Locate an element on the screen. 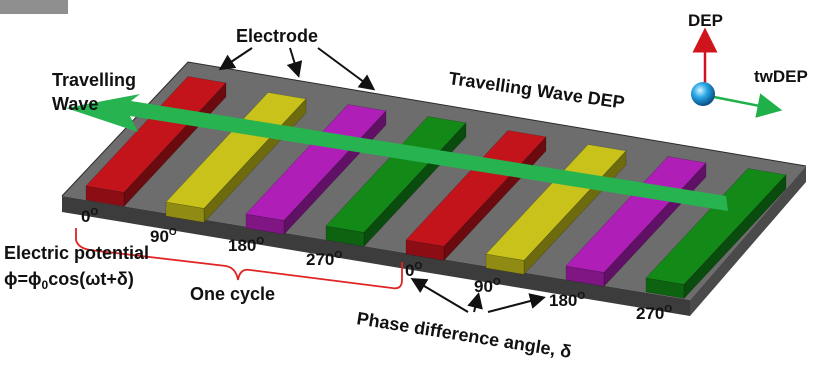  travelling-label-line1: Travelling is located at coordinates (94, 80).